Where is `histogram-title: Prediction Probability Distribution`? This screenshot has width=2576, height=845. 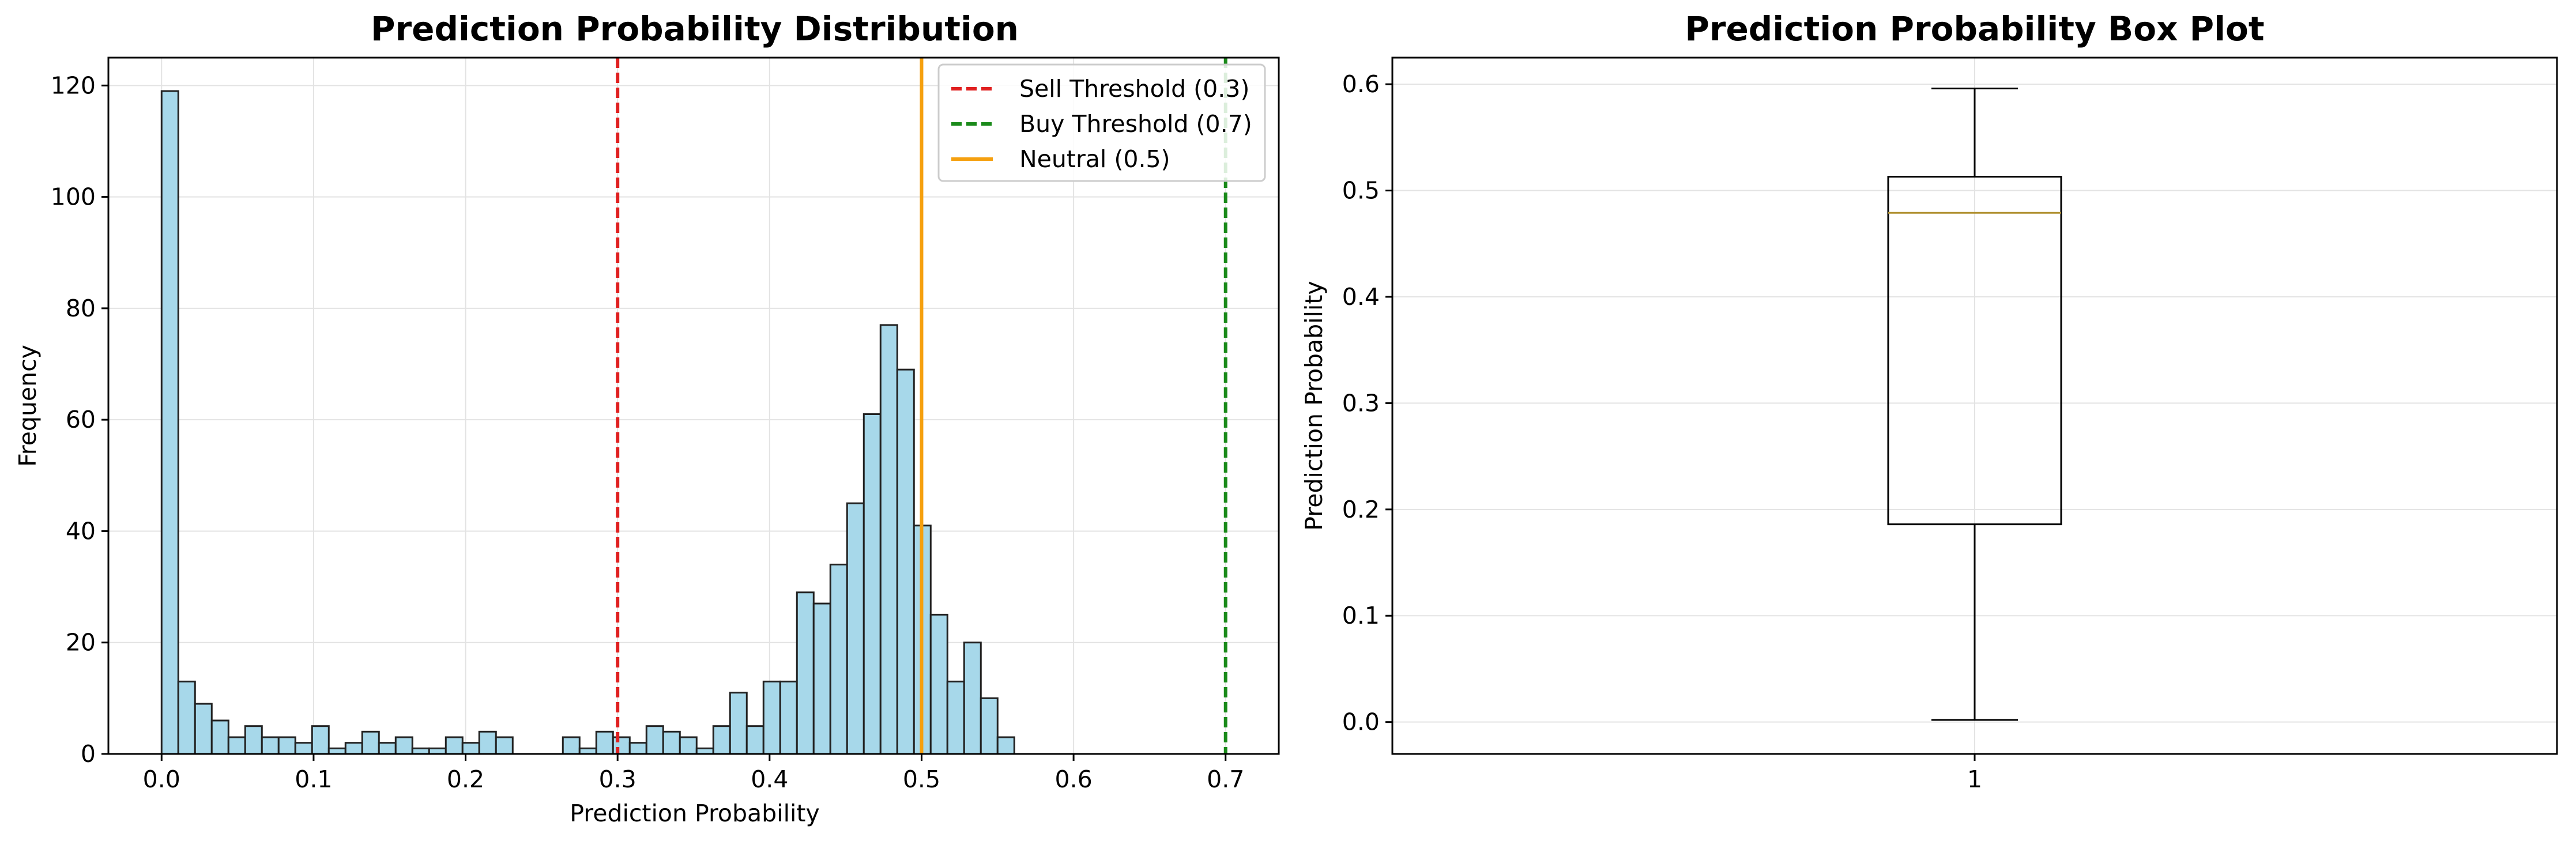 histogram-title: Prediction Probability Distribution is located at coordinates (695, 28).